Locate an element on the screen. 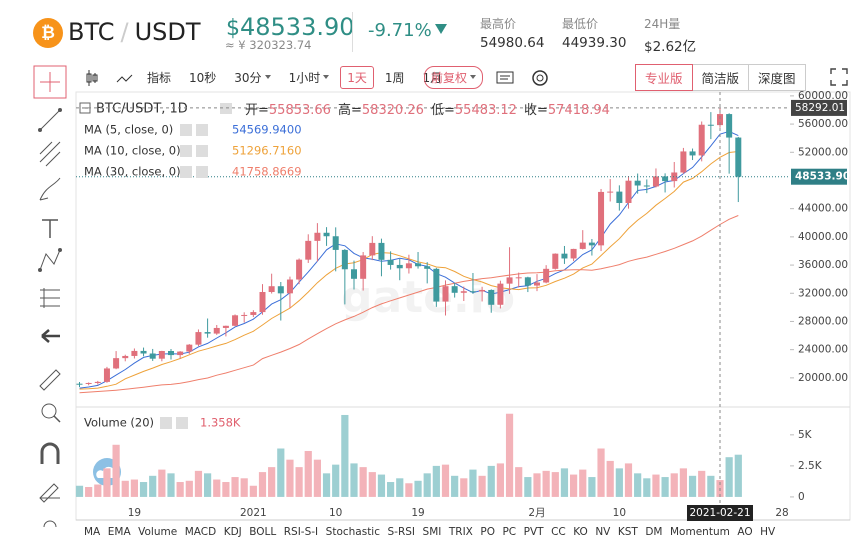 This screenshot has height=551, width=868. toolbar-icons is located at coordinates (525, 78).